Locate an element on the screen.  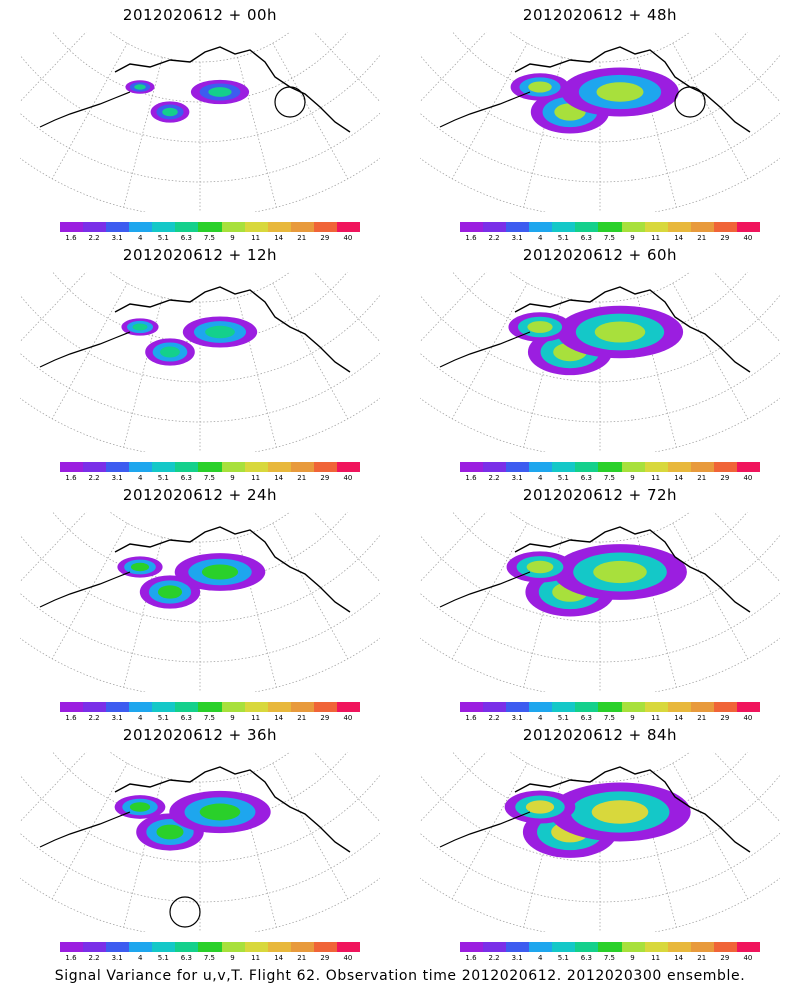
colorbar-tick-label: 5.1 is located at coordinates (163, 238).